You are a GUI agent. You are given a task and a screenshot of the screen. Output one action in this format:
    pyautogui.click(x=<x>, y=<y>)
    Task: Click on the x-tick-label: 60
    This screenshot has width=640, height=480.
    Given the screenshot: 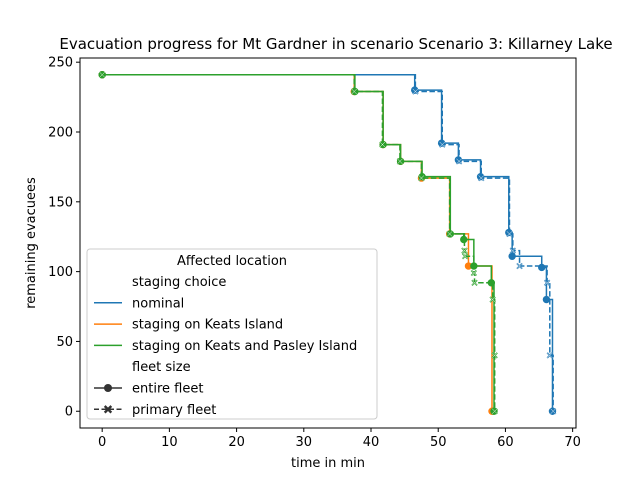 What is the action you would take?
    pyautogui.click(x=505, y=442)
    